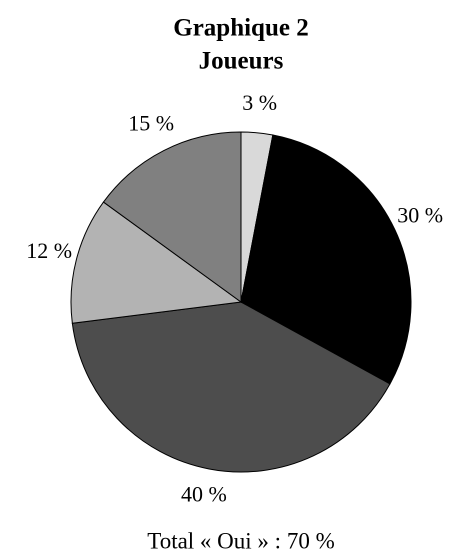  I want to click on value-label: 30 %, so click(420, 215).